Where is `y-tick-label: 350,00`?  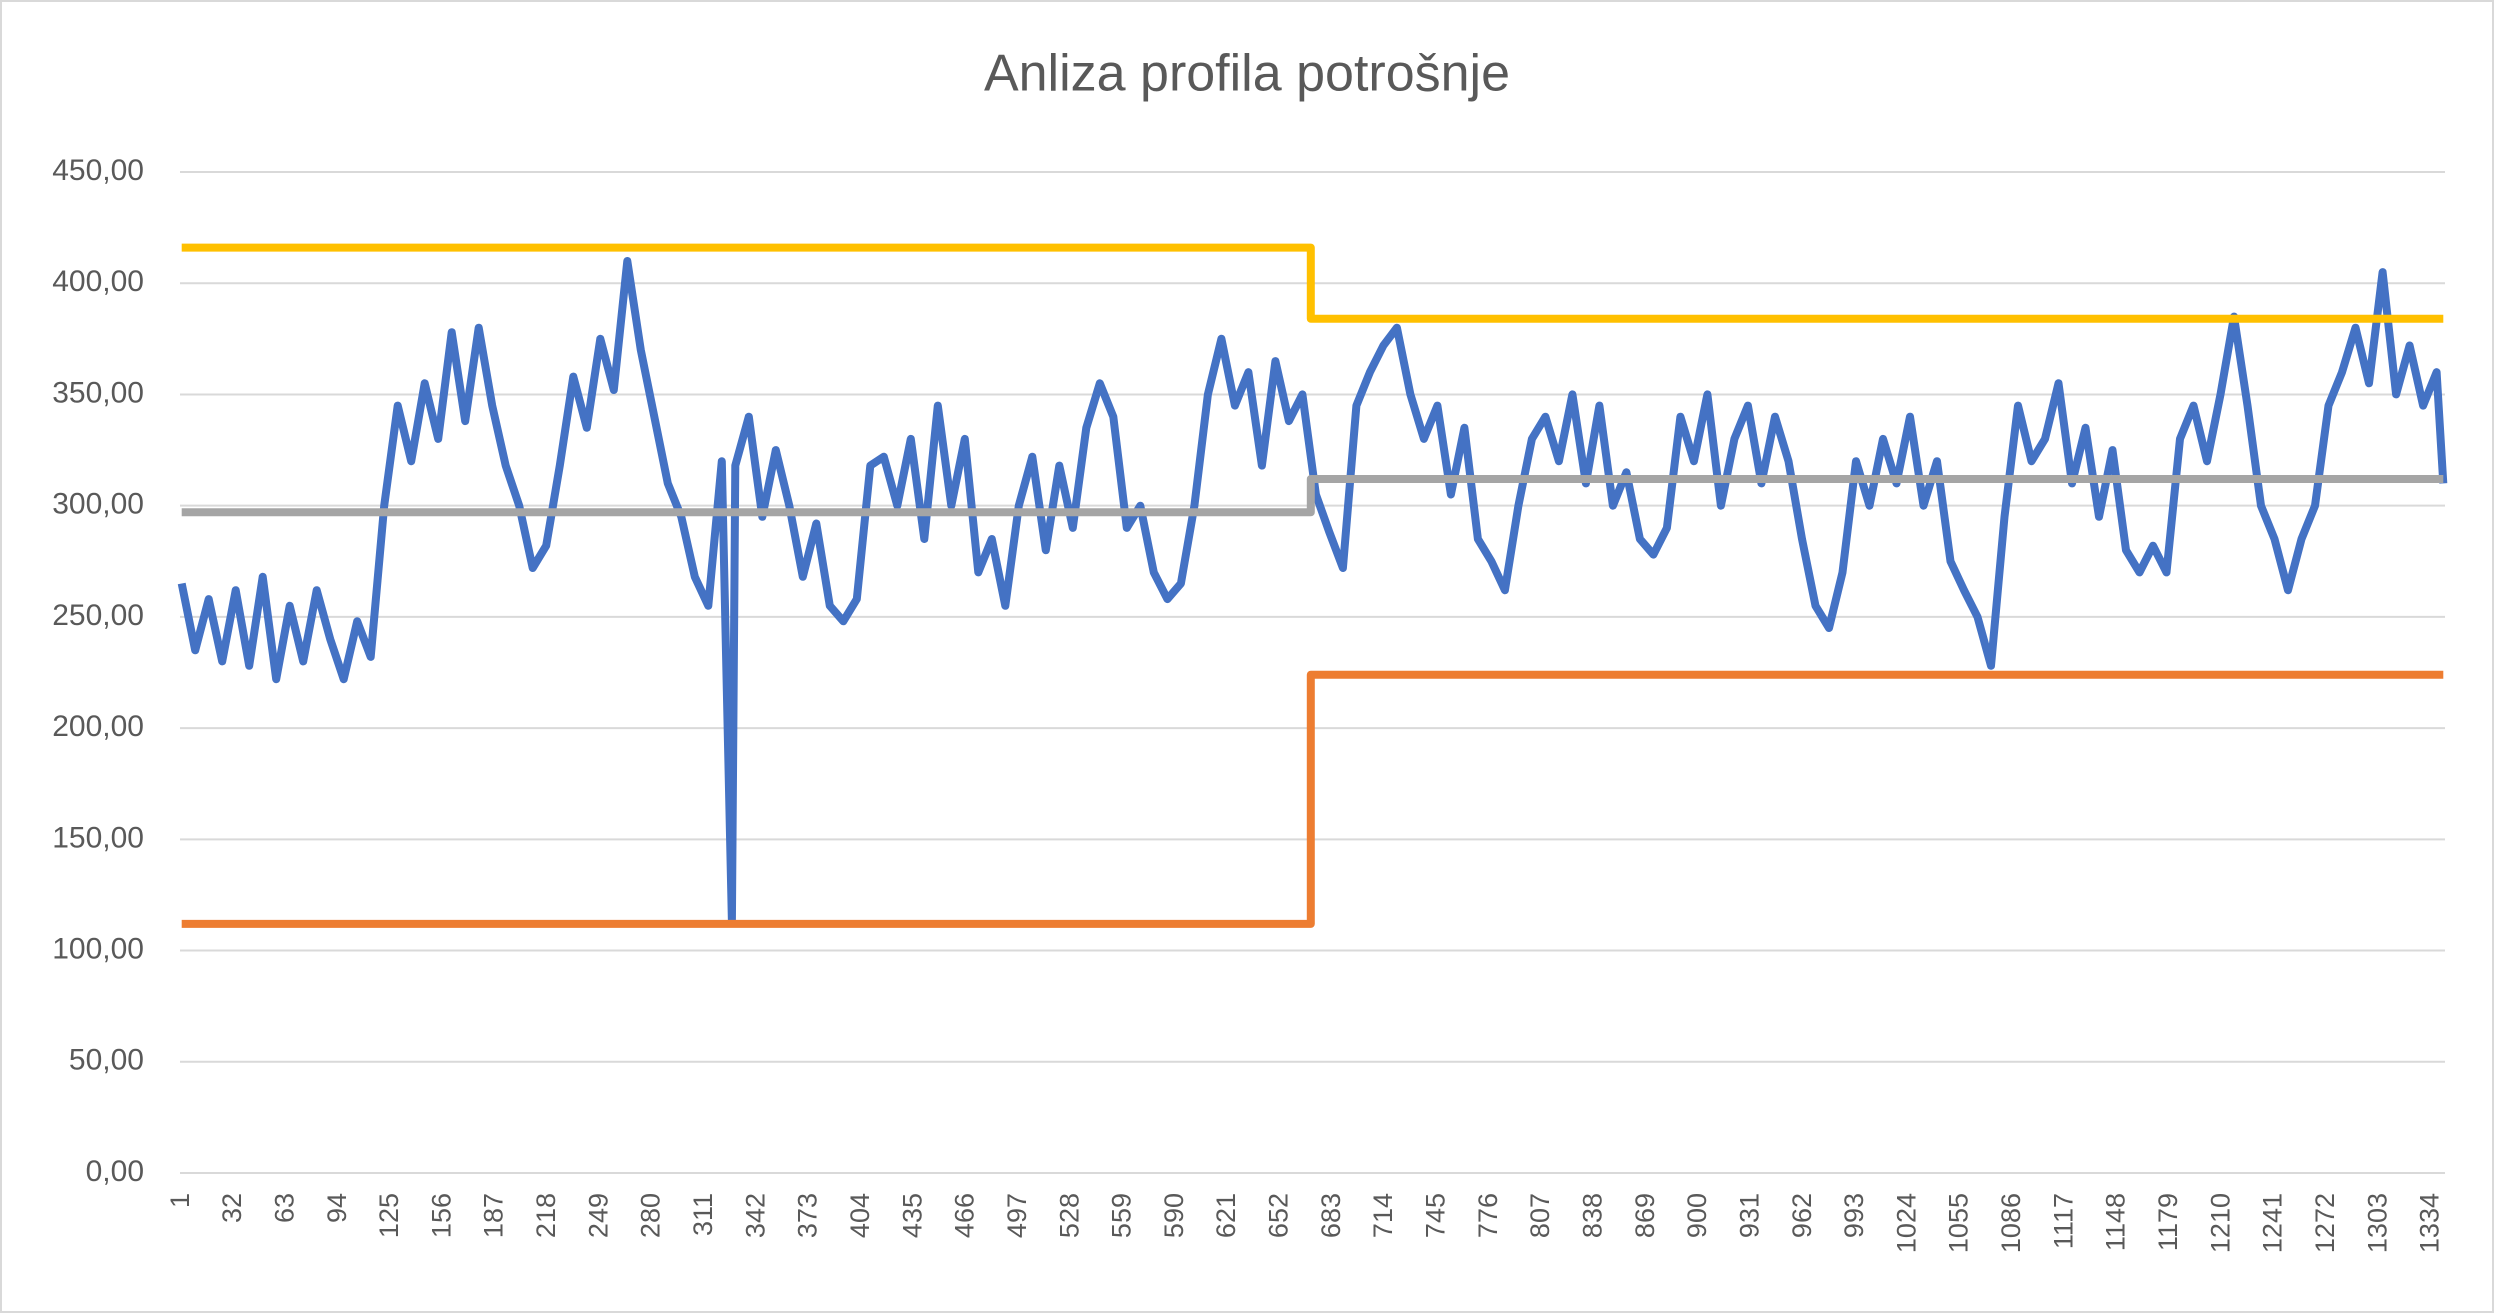
y-tick-label: 350,00 is located at coordinates (98, 392).